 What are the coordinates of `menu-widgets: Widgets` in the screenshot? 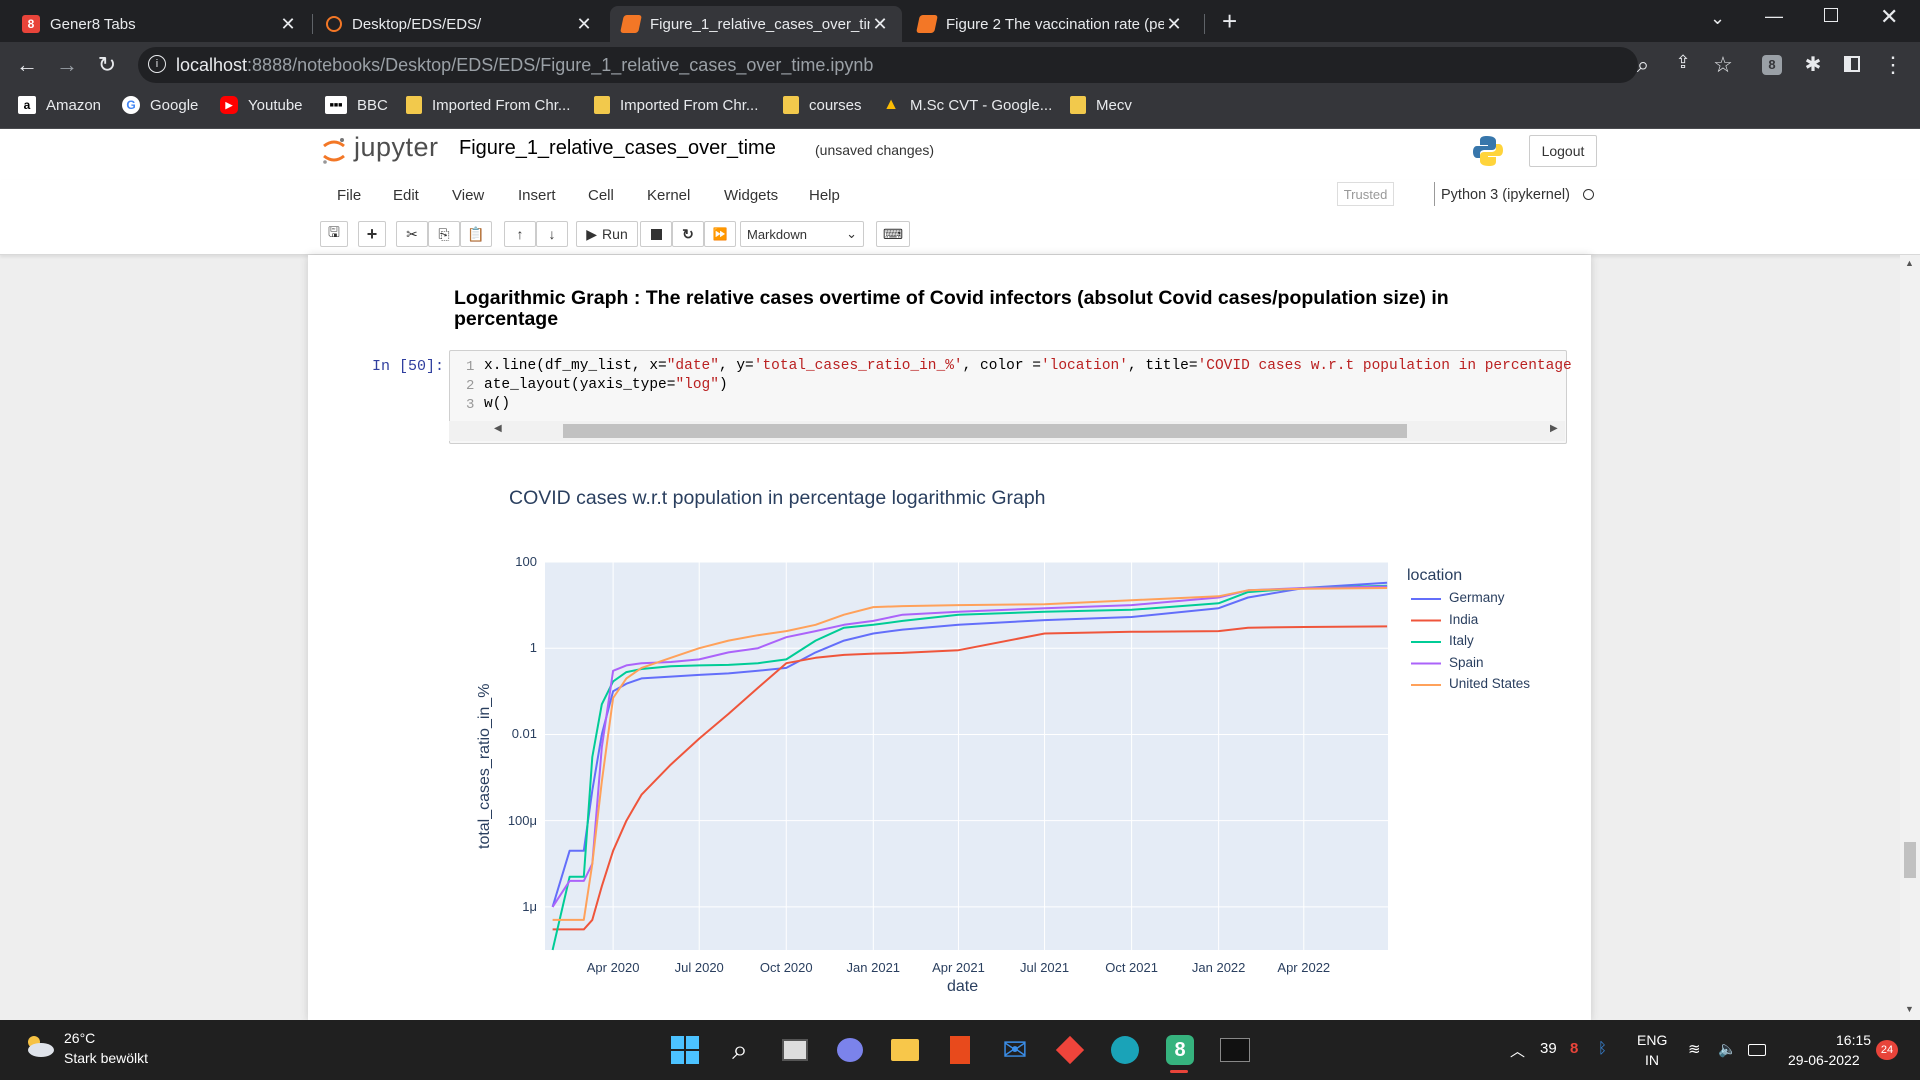 It's located at (751, 195).